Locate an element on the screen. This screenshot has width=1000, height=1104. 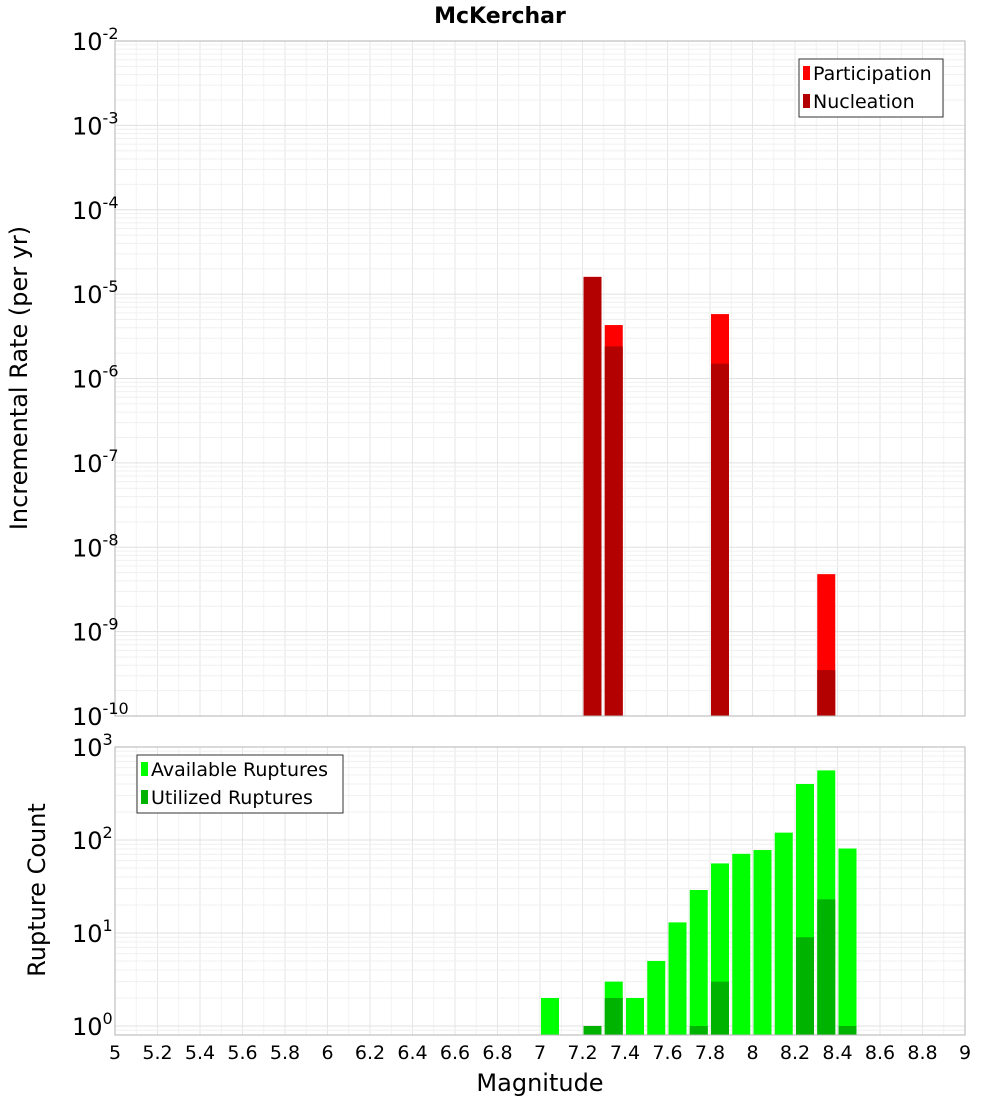
rate-y-tick-label: 10⁻¹⁰ is located at coordinates (100, 715).